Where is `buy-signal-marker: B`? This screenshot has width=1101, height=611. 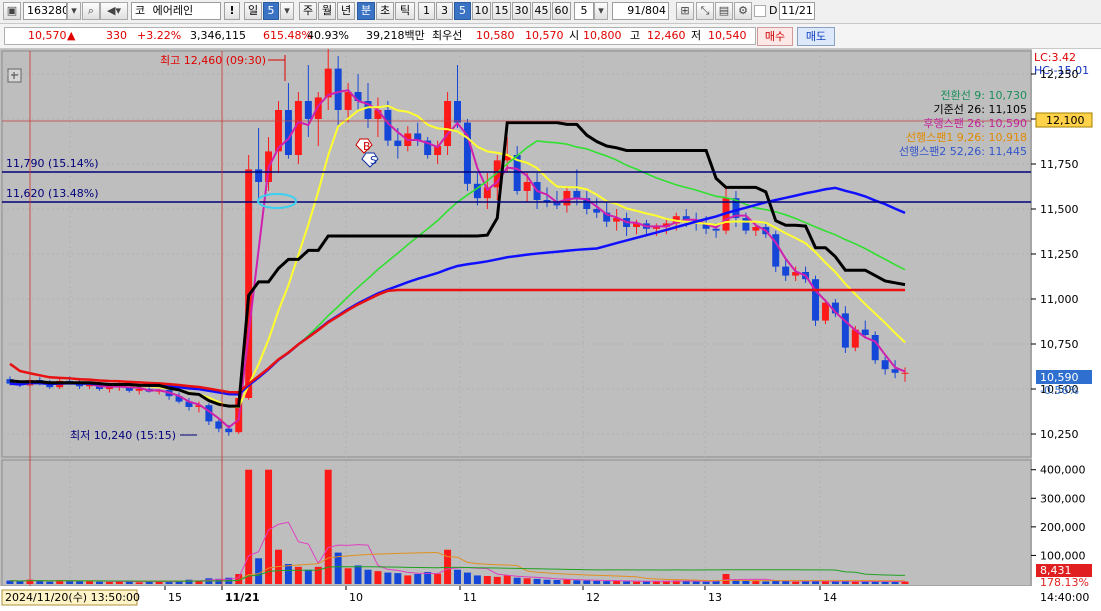 buy-signal-marker: B is located at coordinates (364, 146).